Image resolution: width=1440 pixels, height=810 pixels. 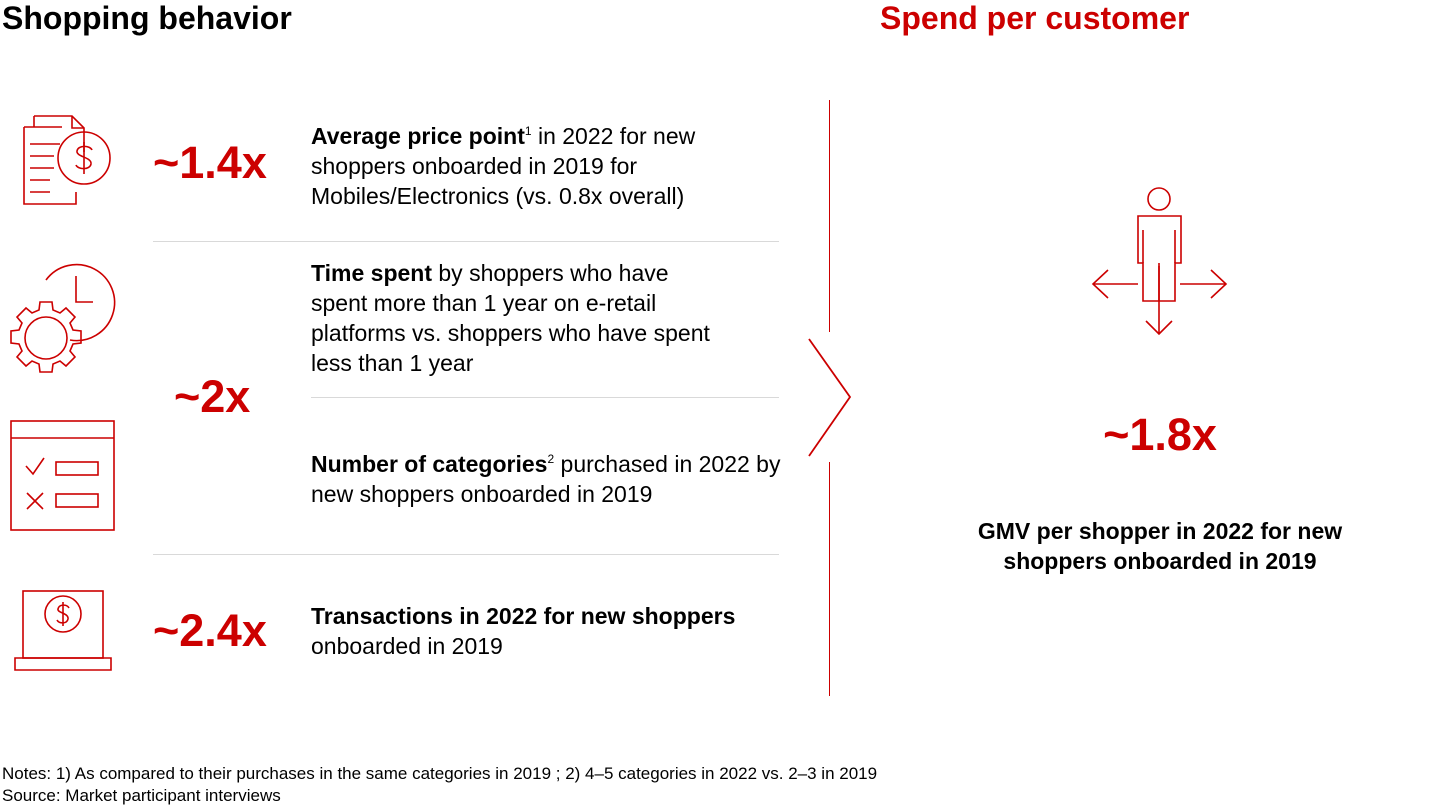 I want to click on footnote-marker-1: 1, so click(x=528, y=131).